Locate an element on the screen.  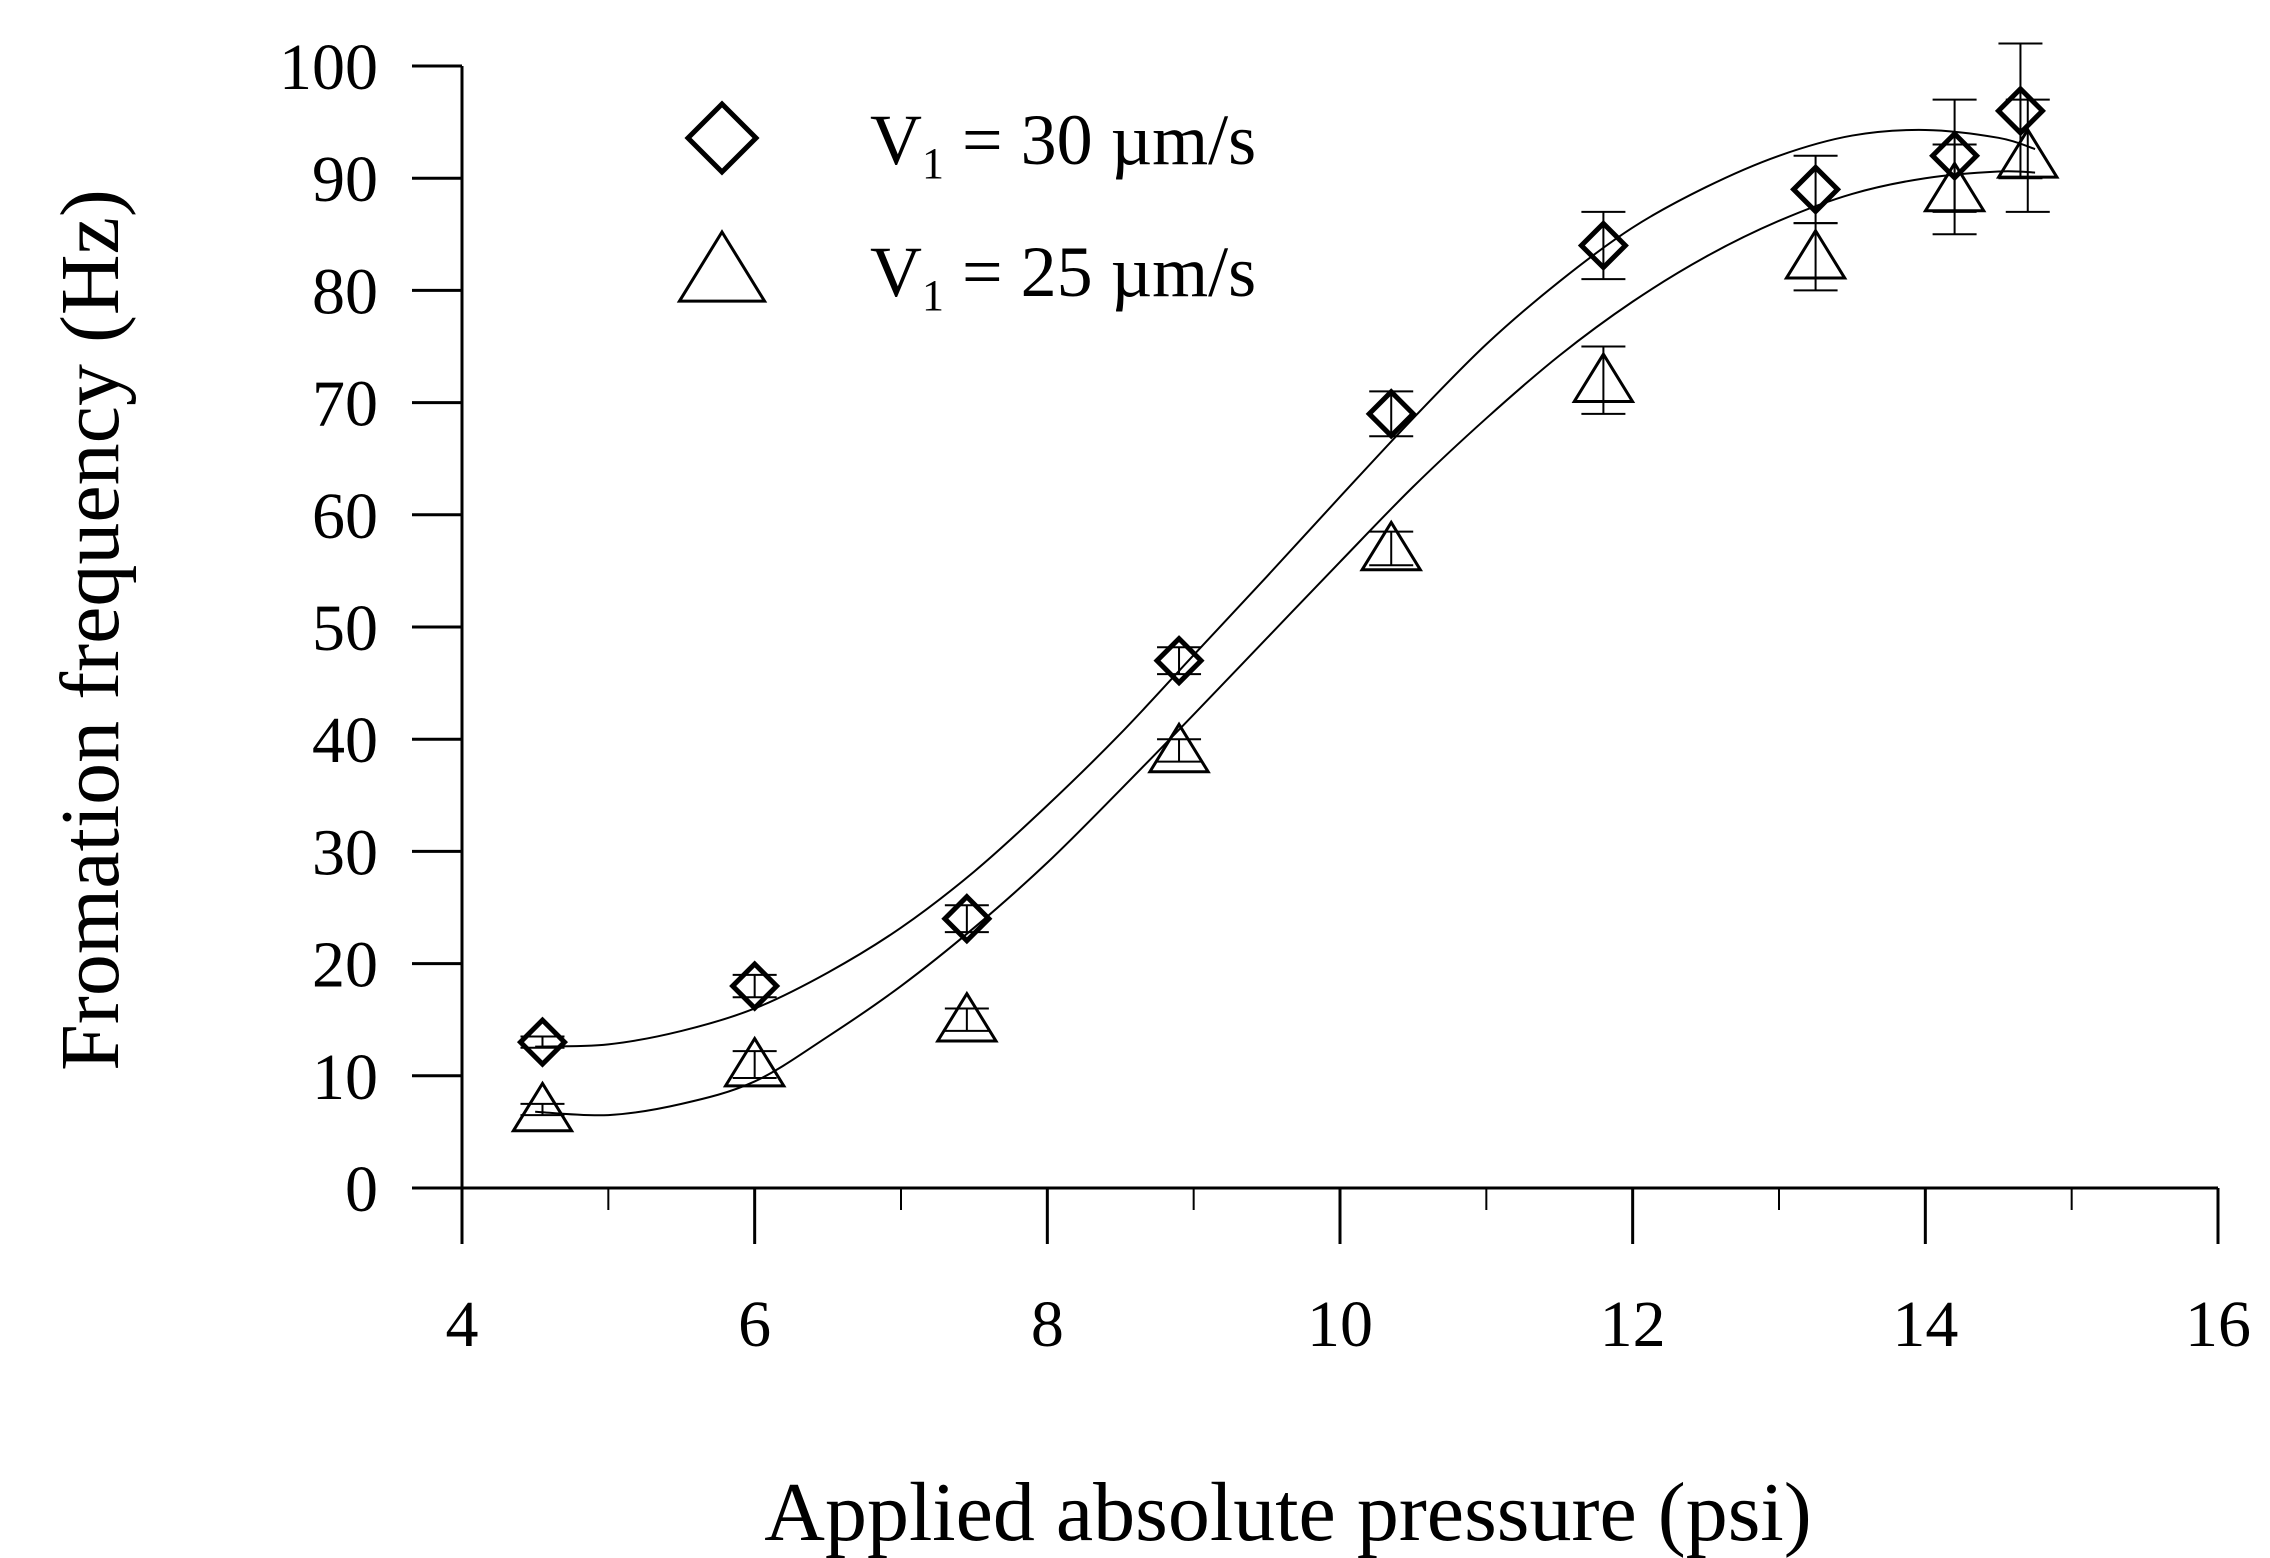
x-tick-label: 16 is located at coordinates (2218, 1324).